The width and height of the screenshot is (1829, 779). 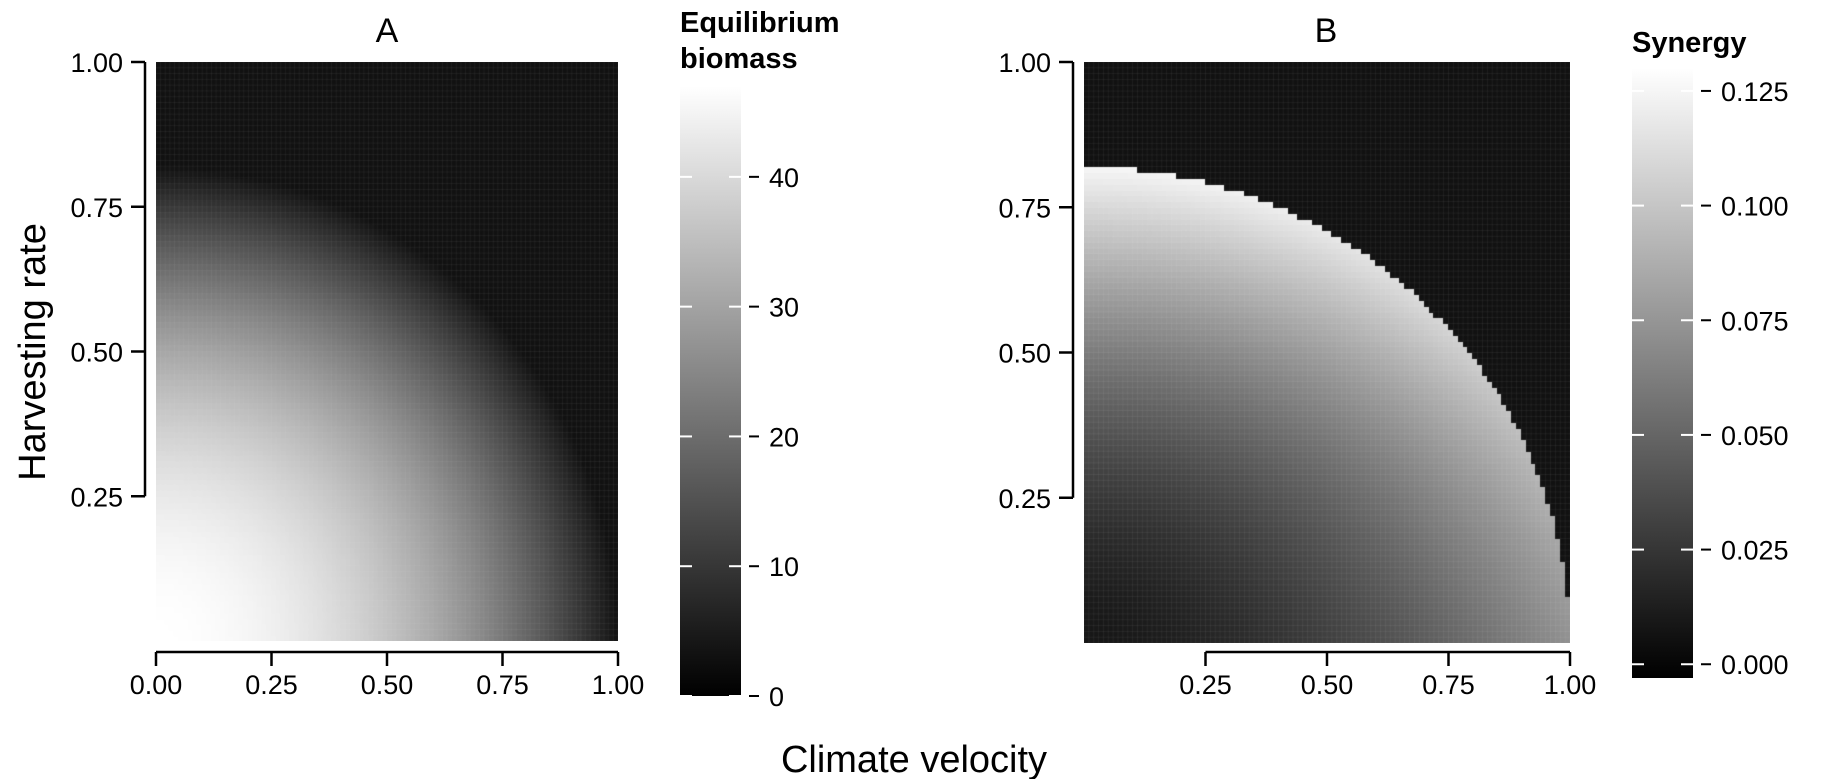 What do you see at coordinates (96, 208) in the screenshot?
I see `y-tick-label-a-2: 0.75` at bounding box center [96, 208].